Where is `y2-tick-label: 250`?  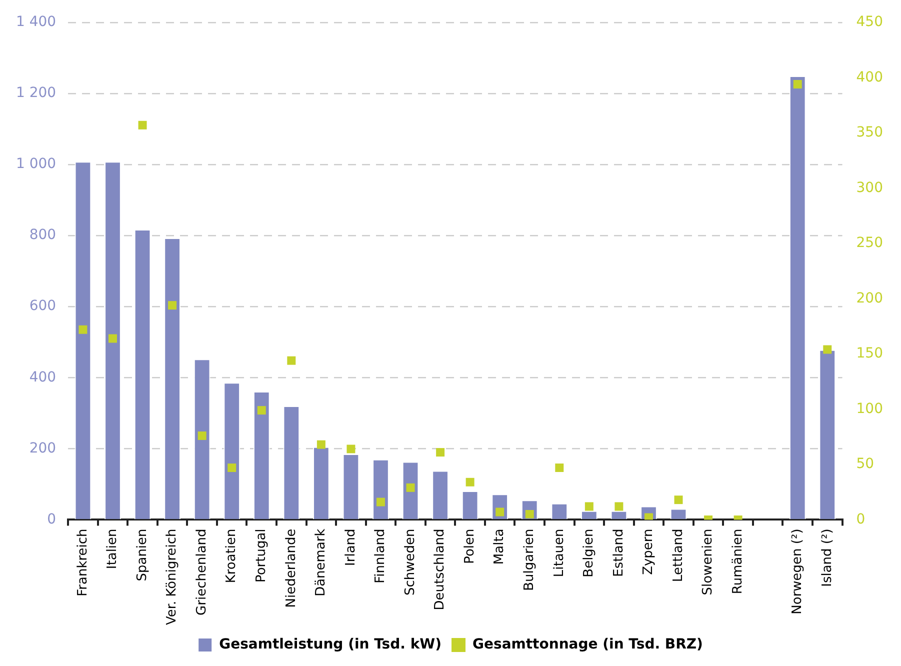
y2-tick-label: 250 is located at coordinates (870, 243).